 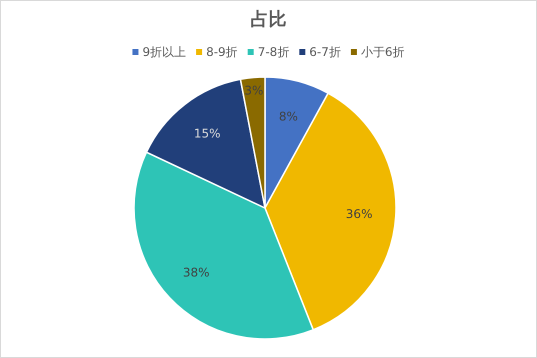 What do you see at coordinates (274, 52) in the screenshot?
I see `legend-label: 7-8折` at bounding box center [274, 52].